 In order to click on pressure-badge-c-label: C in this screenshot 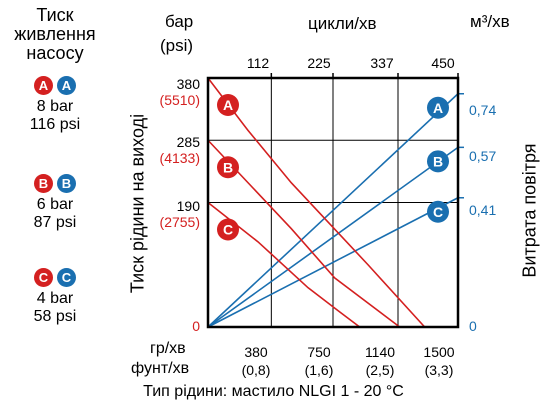, I will do `click(228, 230)`.